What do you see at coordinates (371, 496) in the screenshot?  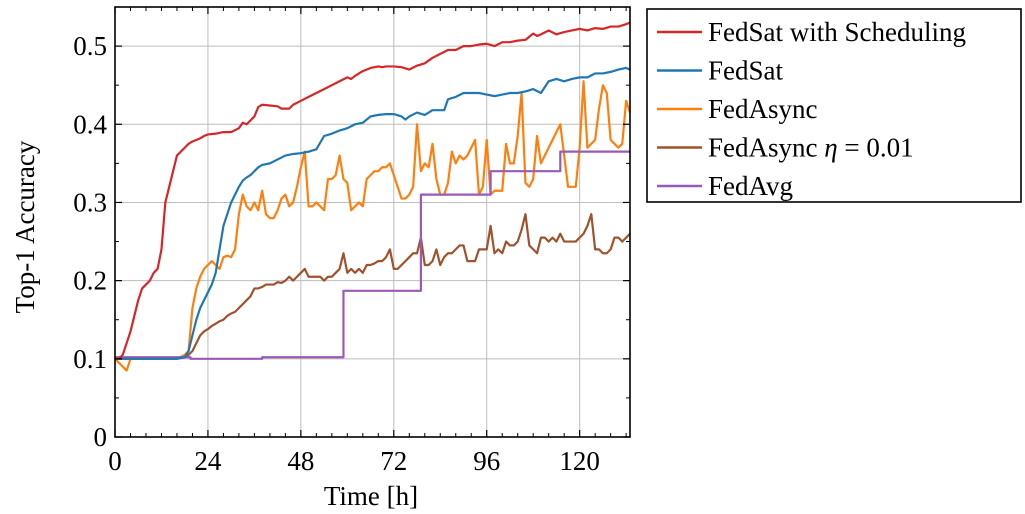 I see `x-axis-label: Time [h]` at bounding box center [371, 496].